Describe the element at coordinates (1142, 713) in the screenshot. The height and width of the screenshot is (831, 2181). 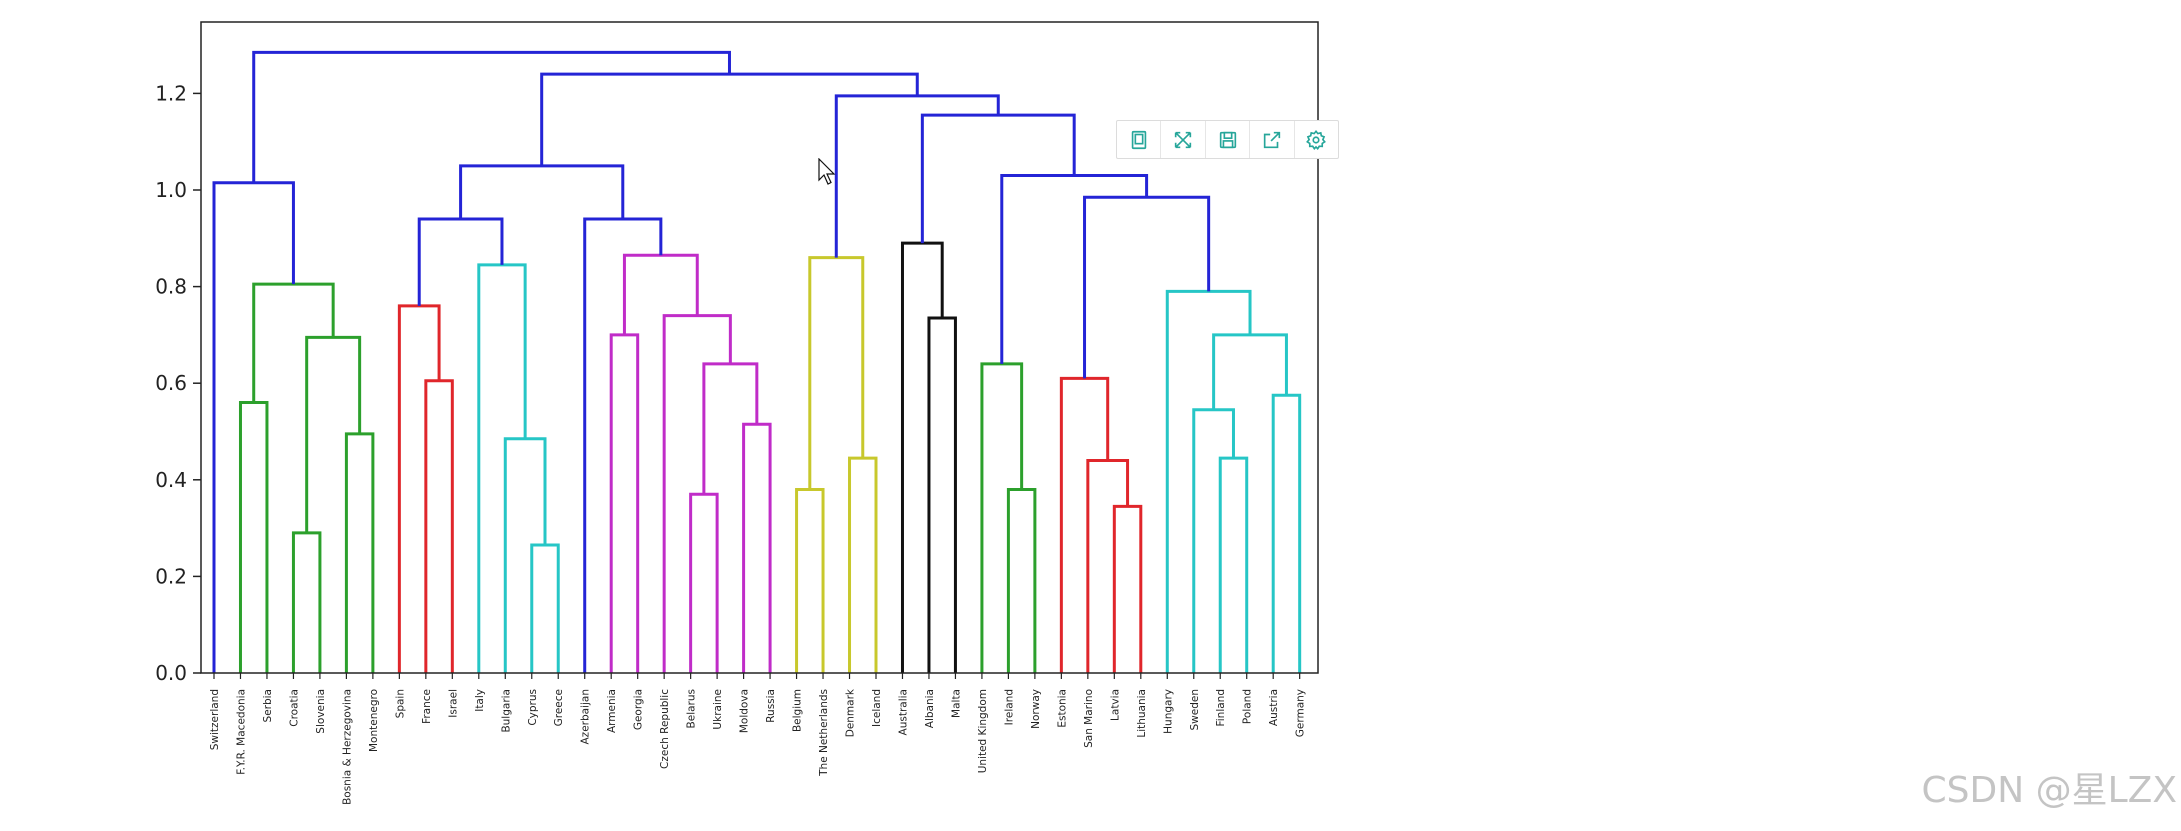
I see `leaf-label: Lithuania` at that location.